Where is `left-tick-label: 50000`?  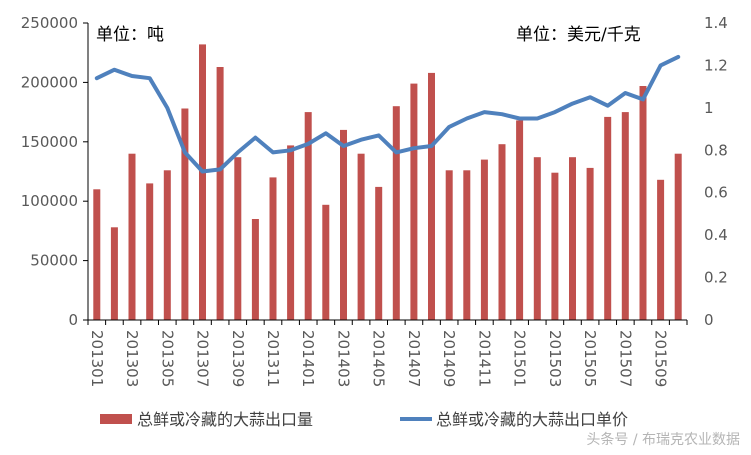 left-tick-label: 50000 is located at coordinates (54, 261).